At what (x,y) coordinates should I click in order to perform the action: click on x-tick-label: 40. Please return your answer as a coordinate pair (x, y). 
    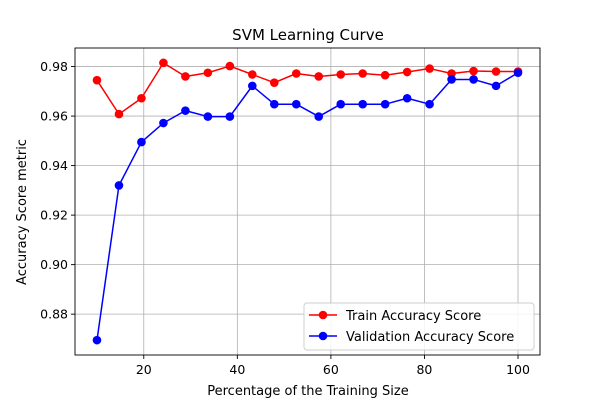
    Looking at the image, I should click on (237, 369).